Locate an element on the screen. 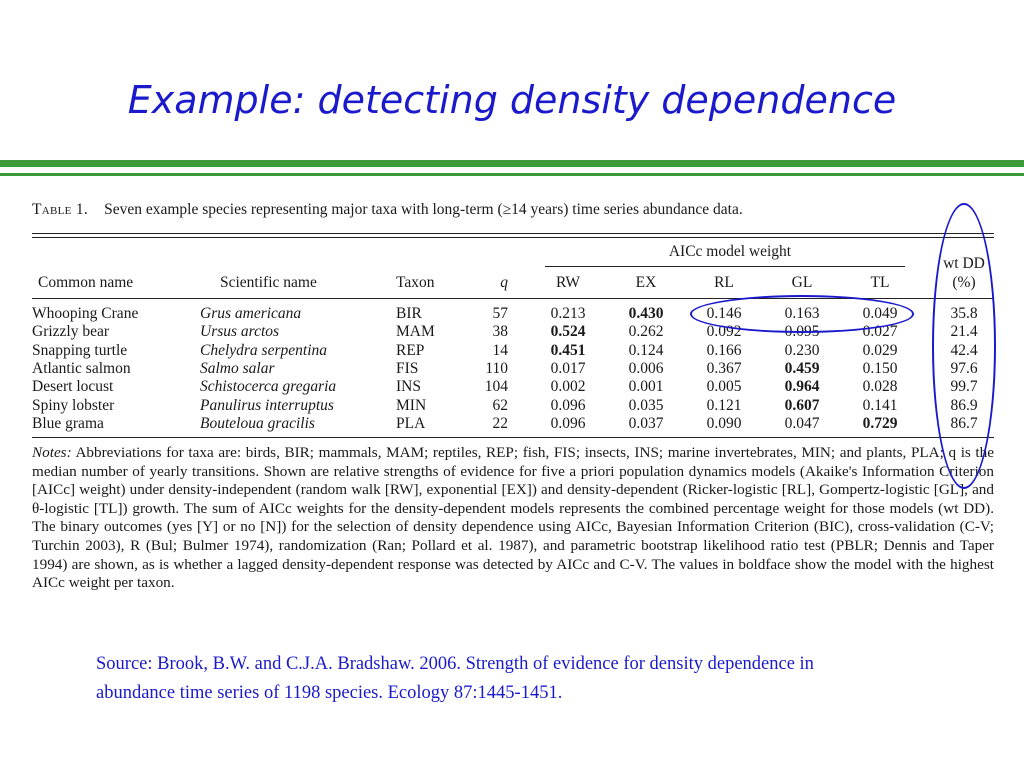 The height and width of the screenshot is (768, 1024). slide-title: Example: detecting density dependence is located at coordinates (512, 100).